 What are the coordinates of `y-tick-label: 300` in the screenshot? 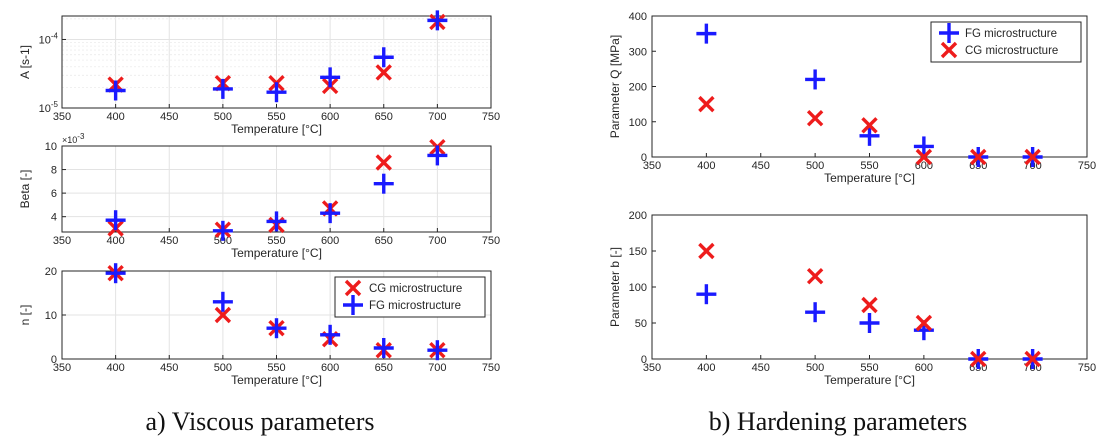 It's located at (638, 52).